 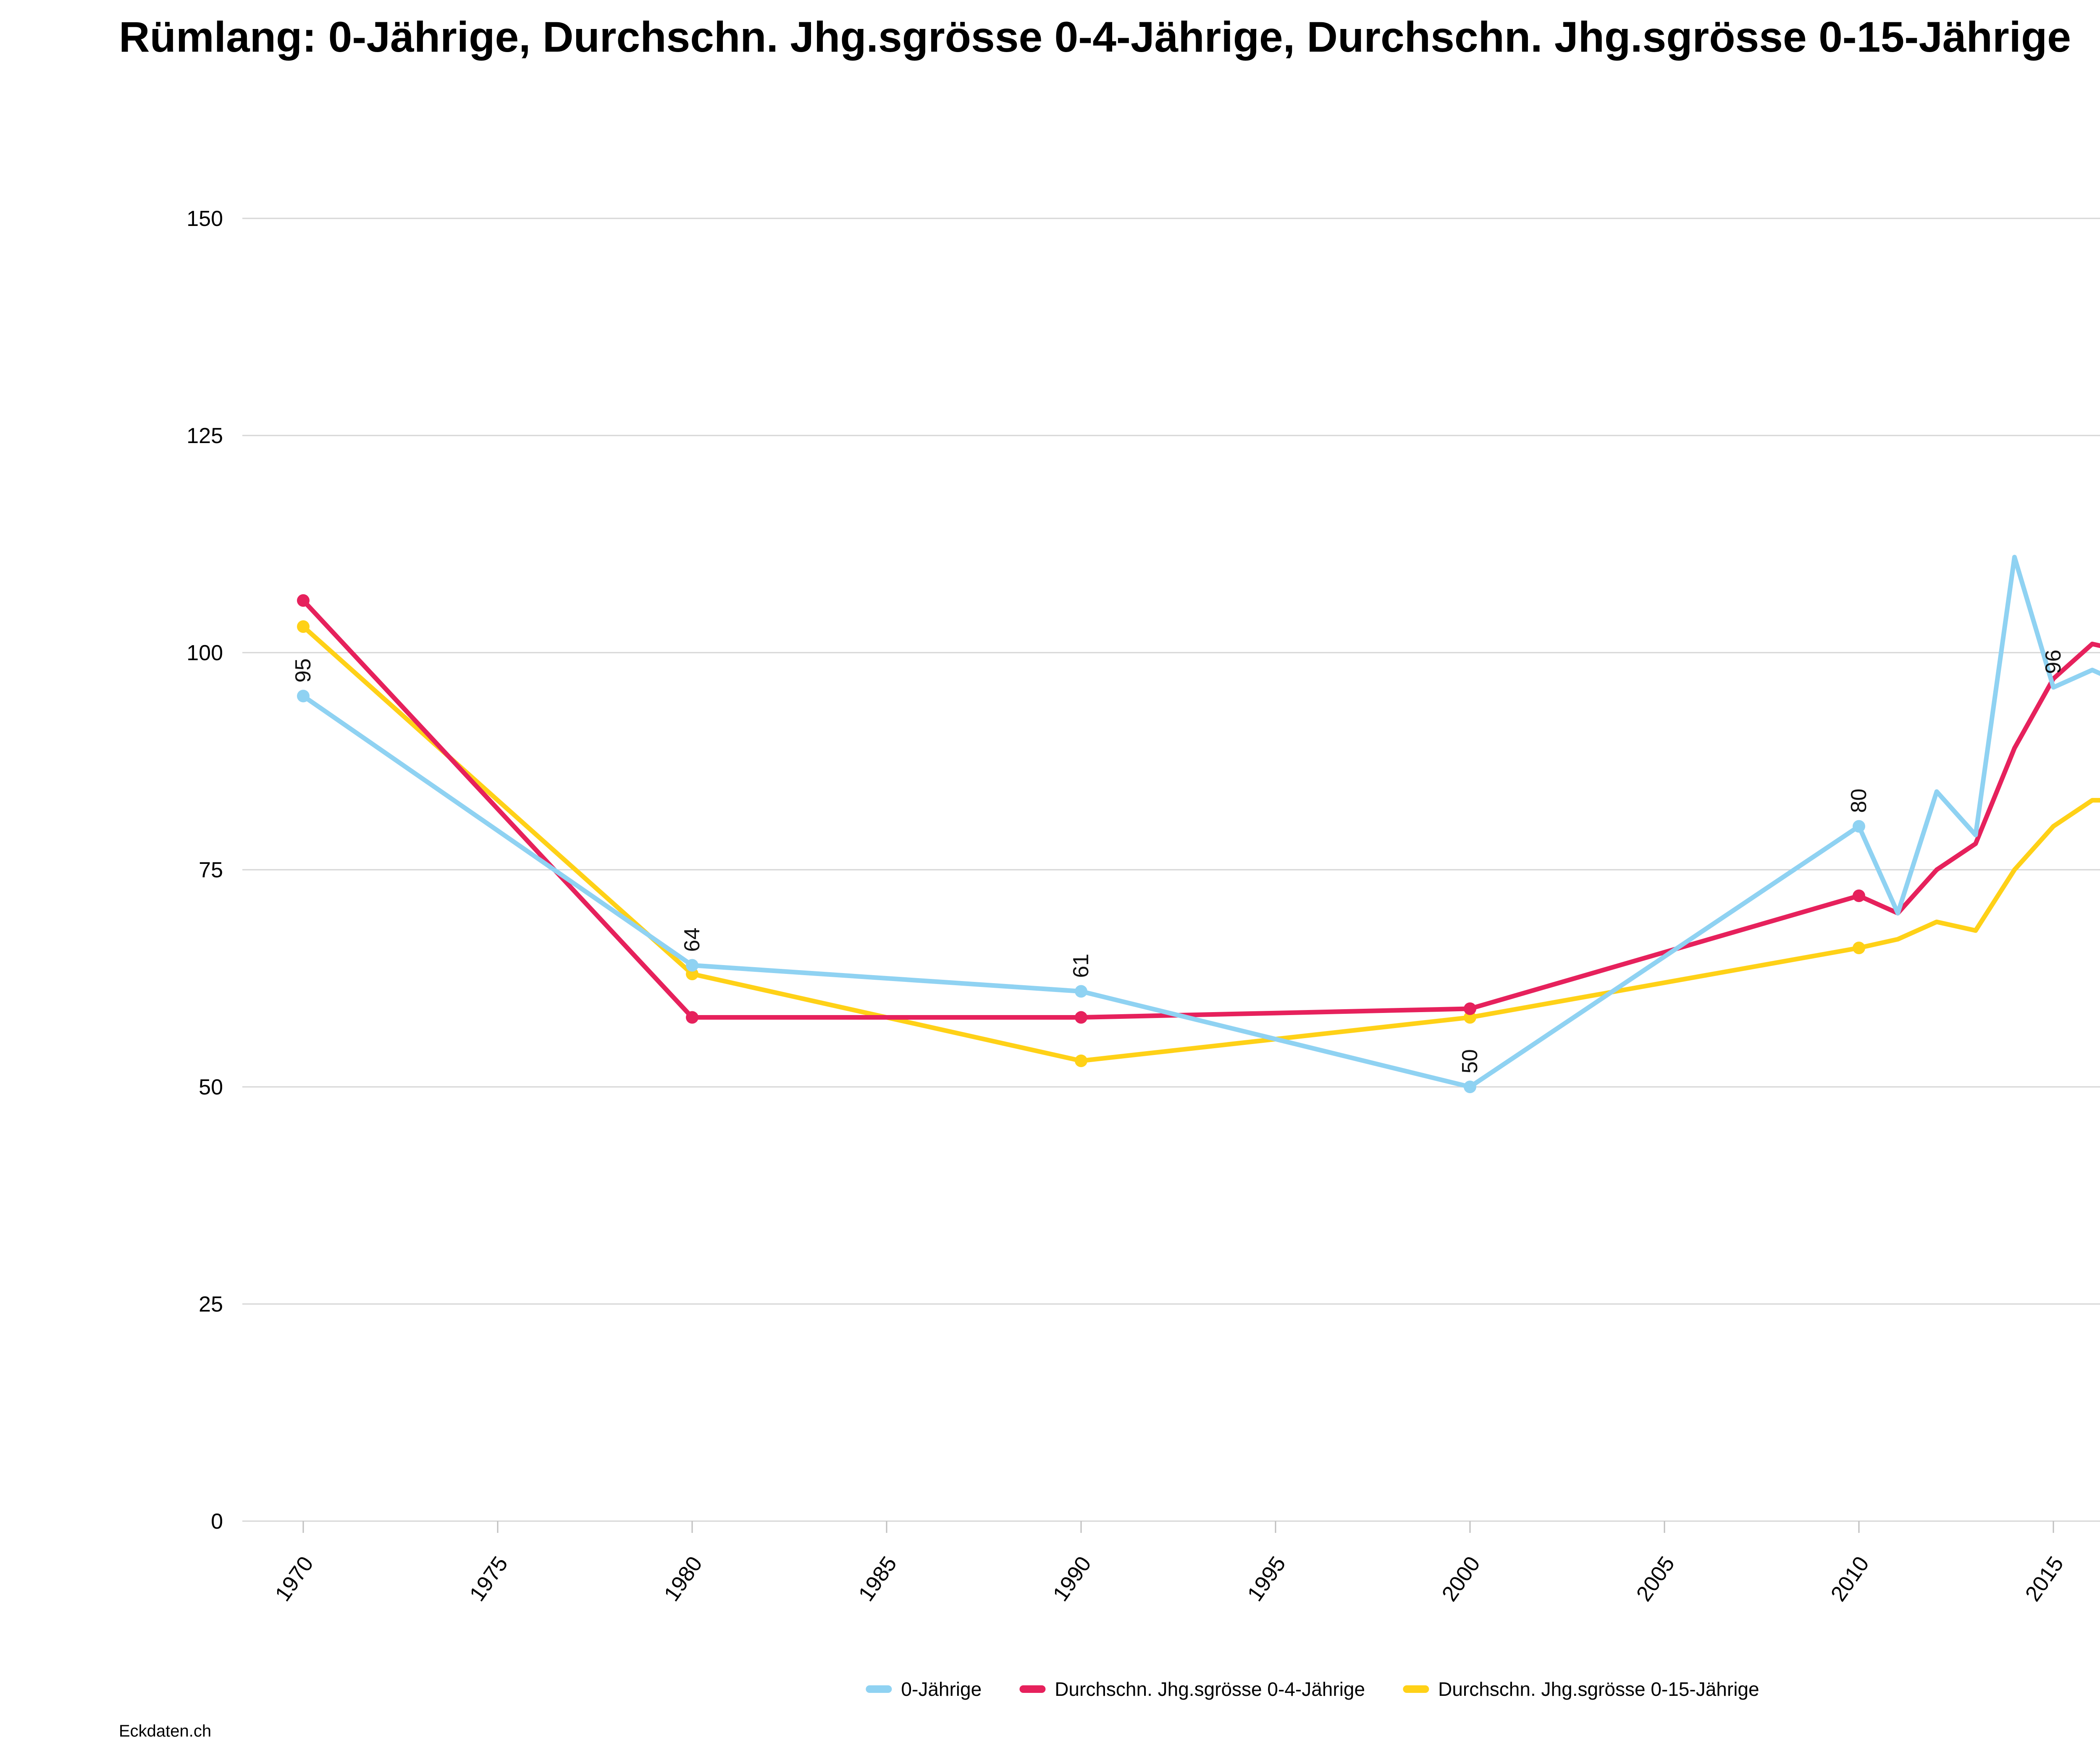 I want to click on legend-label-0: 0-Jährige, so click(x=941, y=1689).